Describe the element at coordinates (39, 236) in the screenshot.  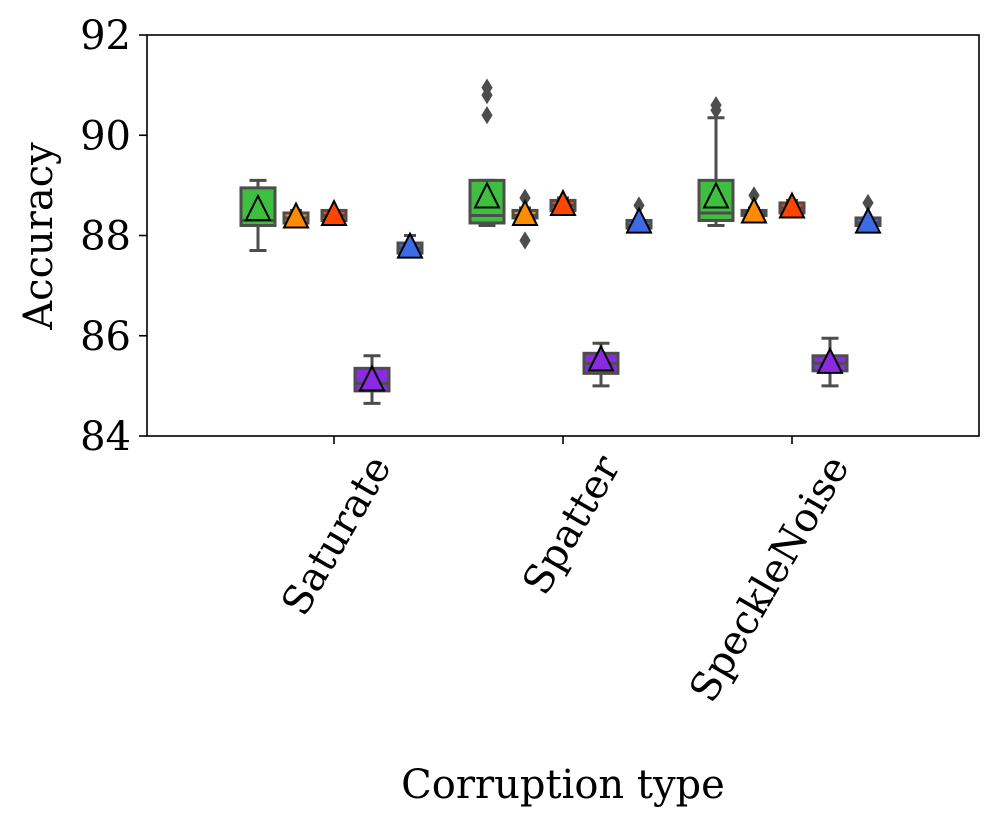
I see `y-axis-title: Accuracy` at that location.